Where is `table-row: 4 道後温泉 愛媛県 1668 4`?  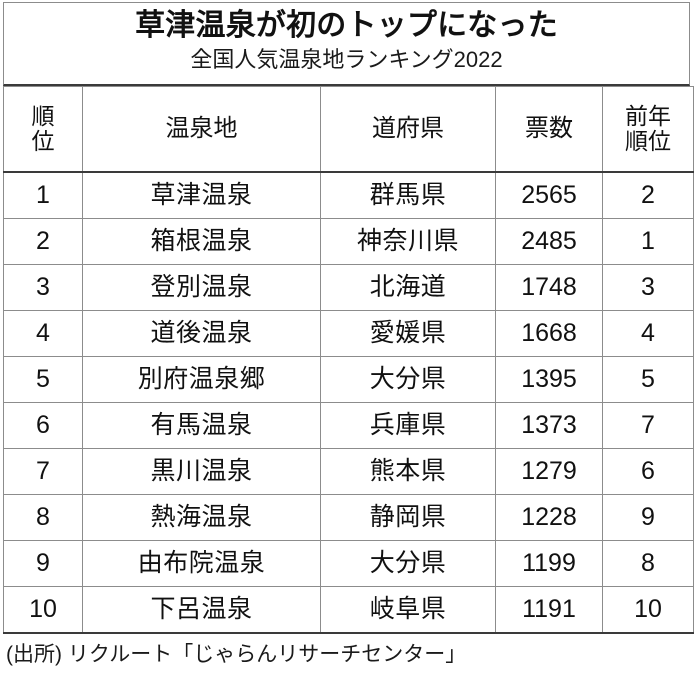 table-row: 4 道後温泉 愛媛県 1668 4 is located at coordinates (348, 333).